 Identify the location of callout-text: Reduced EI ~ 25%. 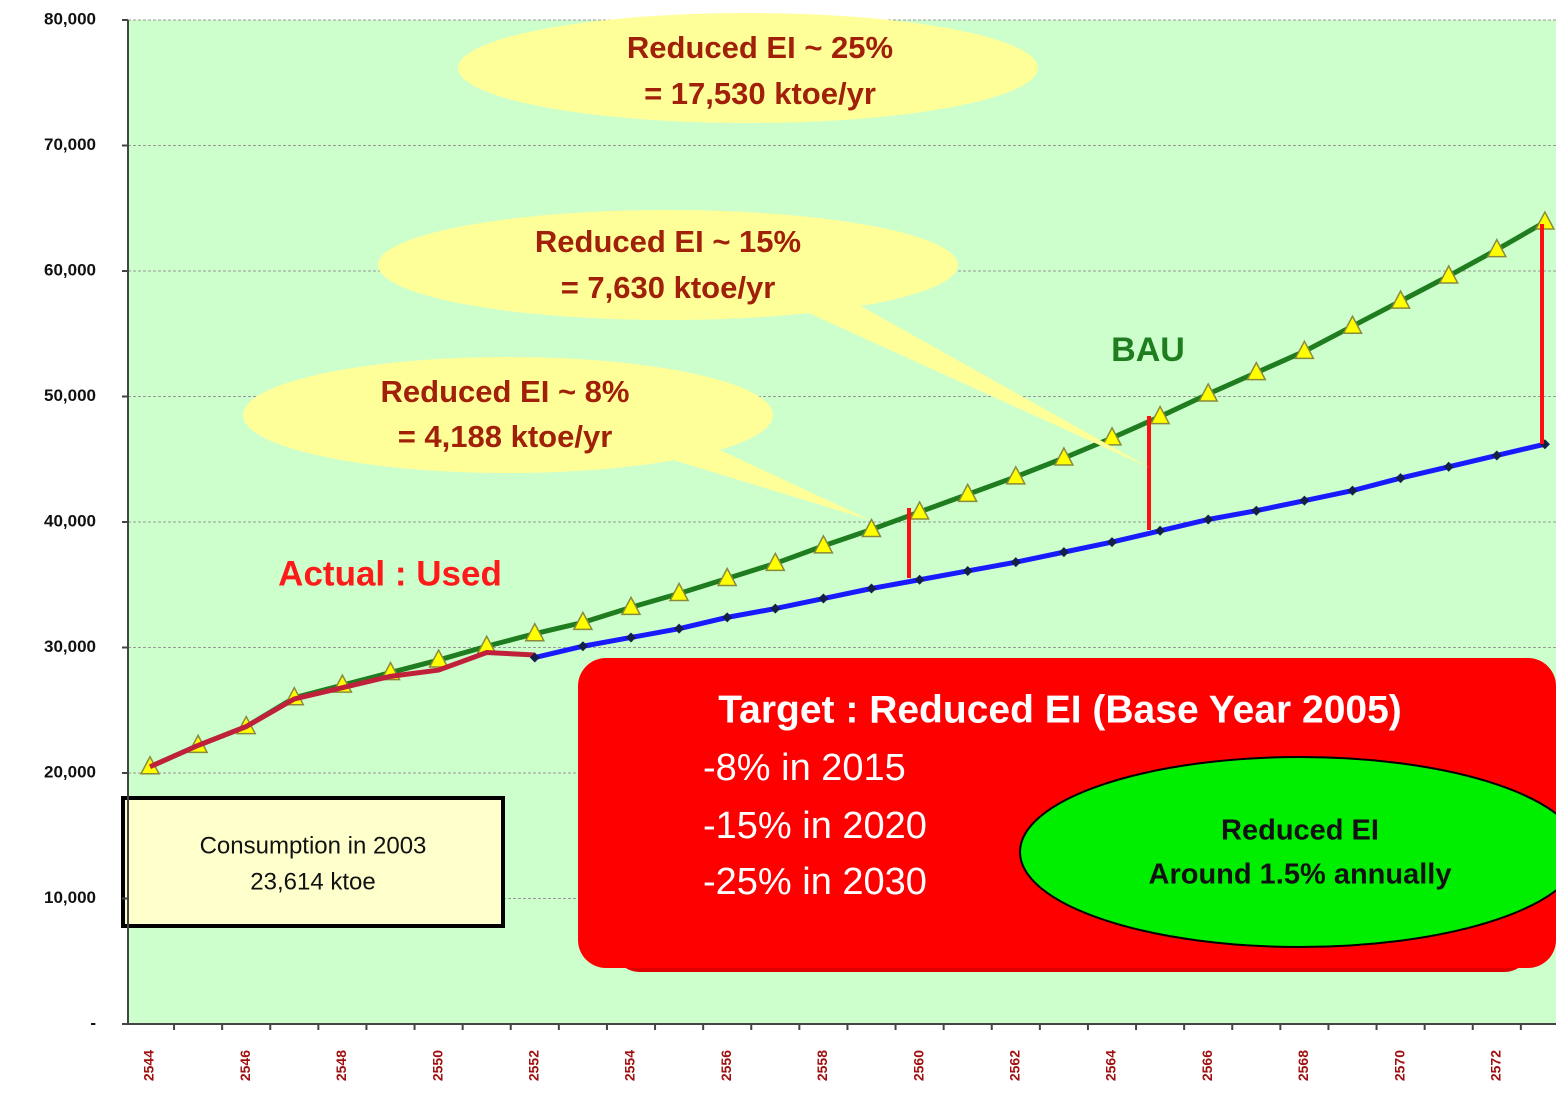
(760, 47).